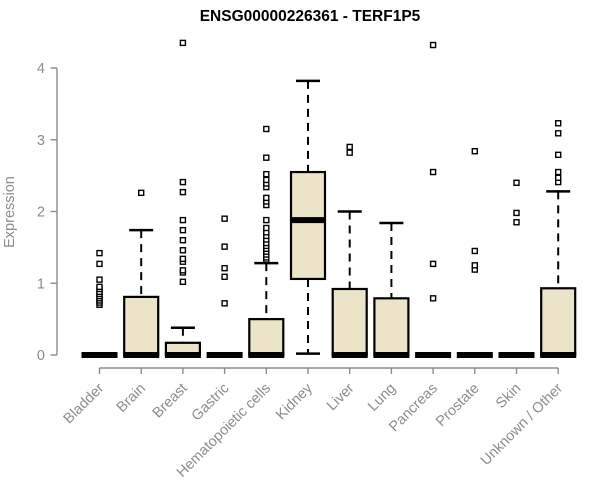 This screenshot has height=500, width=600. Describe the element at coordinates (170, 401) in the screenshot. I see `x-tick-label: Breast` at that location.